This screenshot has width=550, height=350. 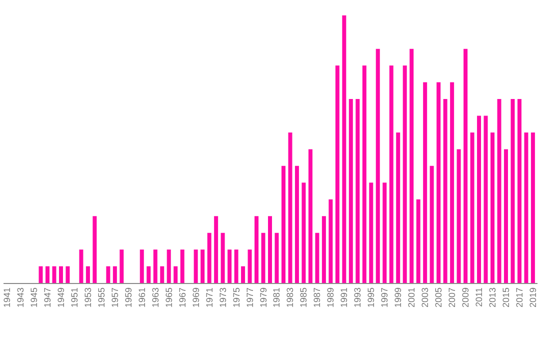 What do you see at coordinates (277, 298) in the screenshot?
I see `x-tick-label: 1981` at bounding box center [277, 298].